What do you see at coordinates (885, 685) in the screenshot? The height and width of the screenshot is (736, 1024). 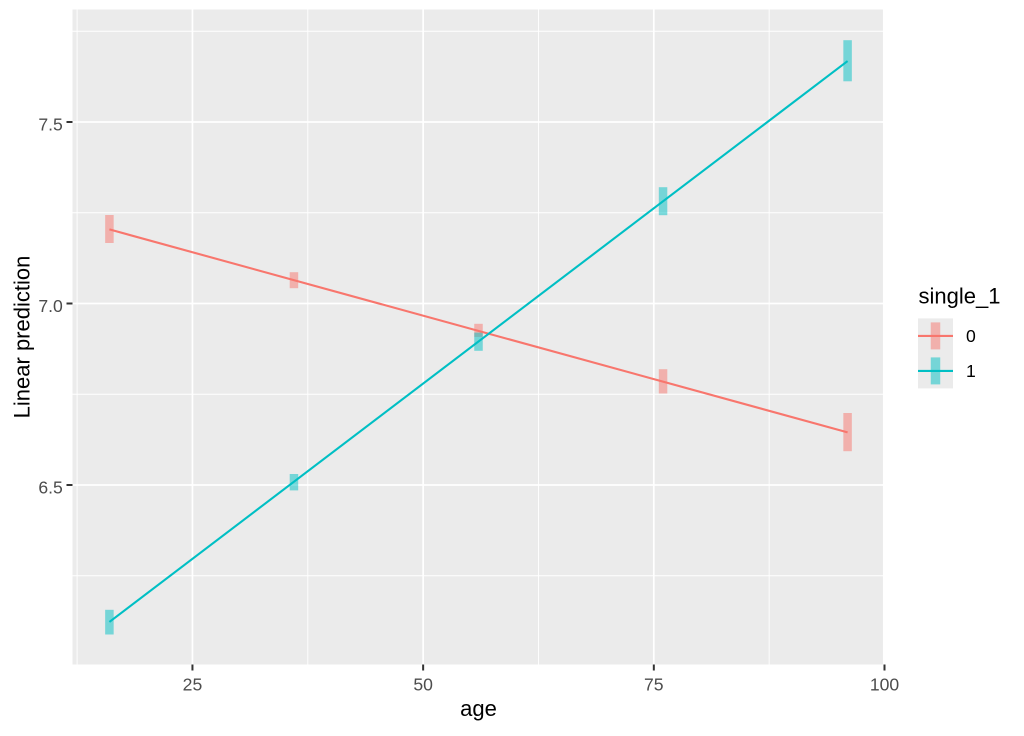 I see `svg-text: 100` at bounding box center [885, 685].